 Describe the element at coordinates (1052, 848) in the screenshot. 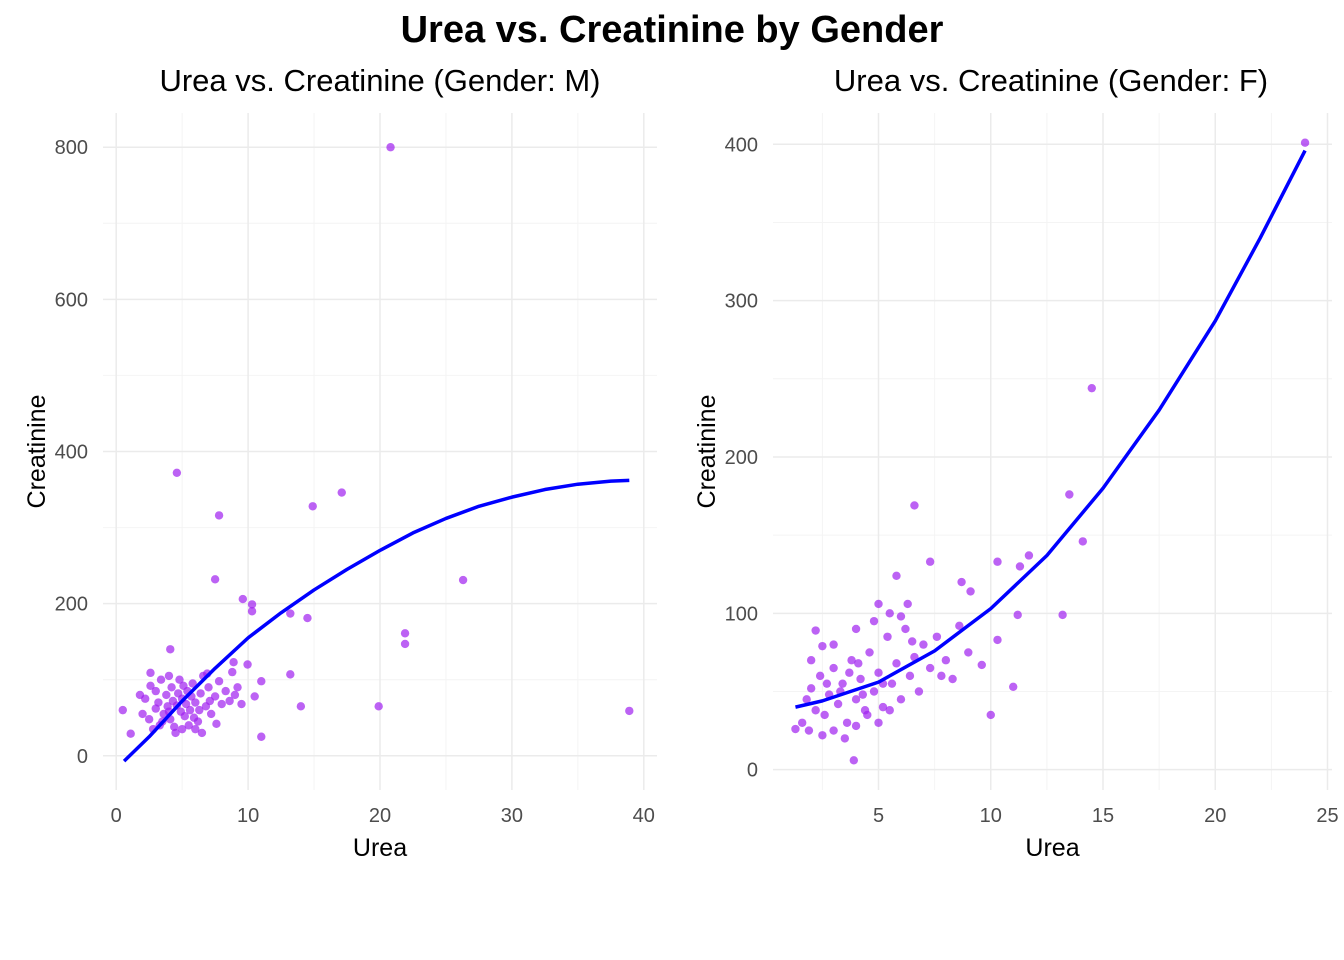

I see `x-axis-label: Urea` at that location.